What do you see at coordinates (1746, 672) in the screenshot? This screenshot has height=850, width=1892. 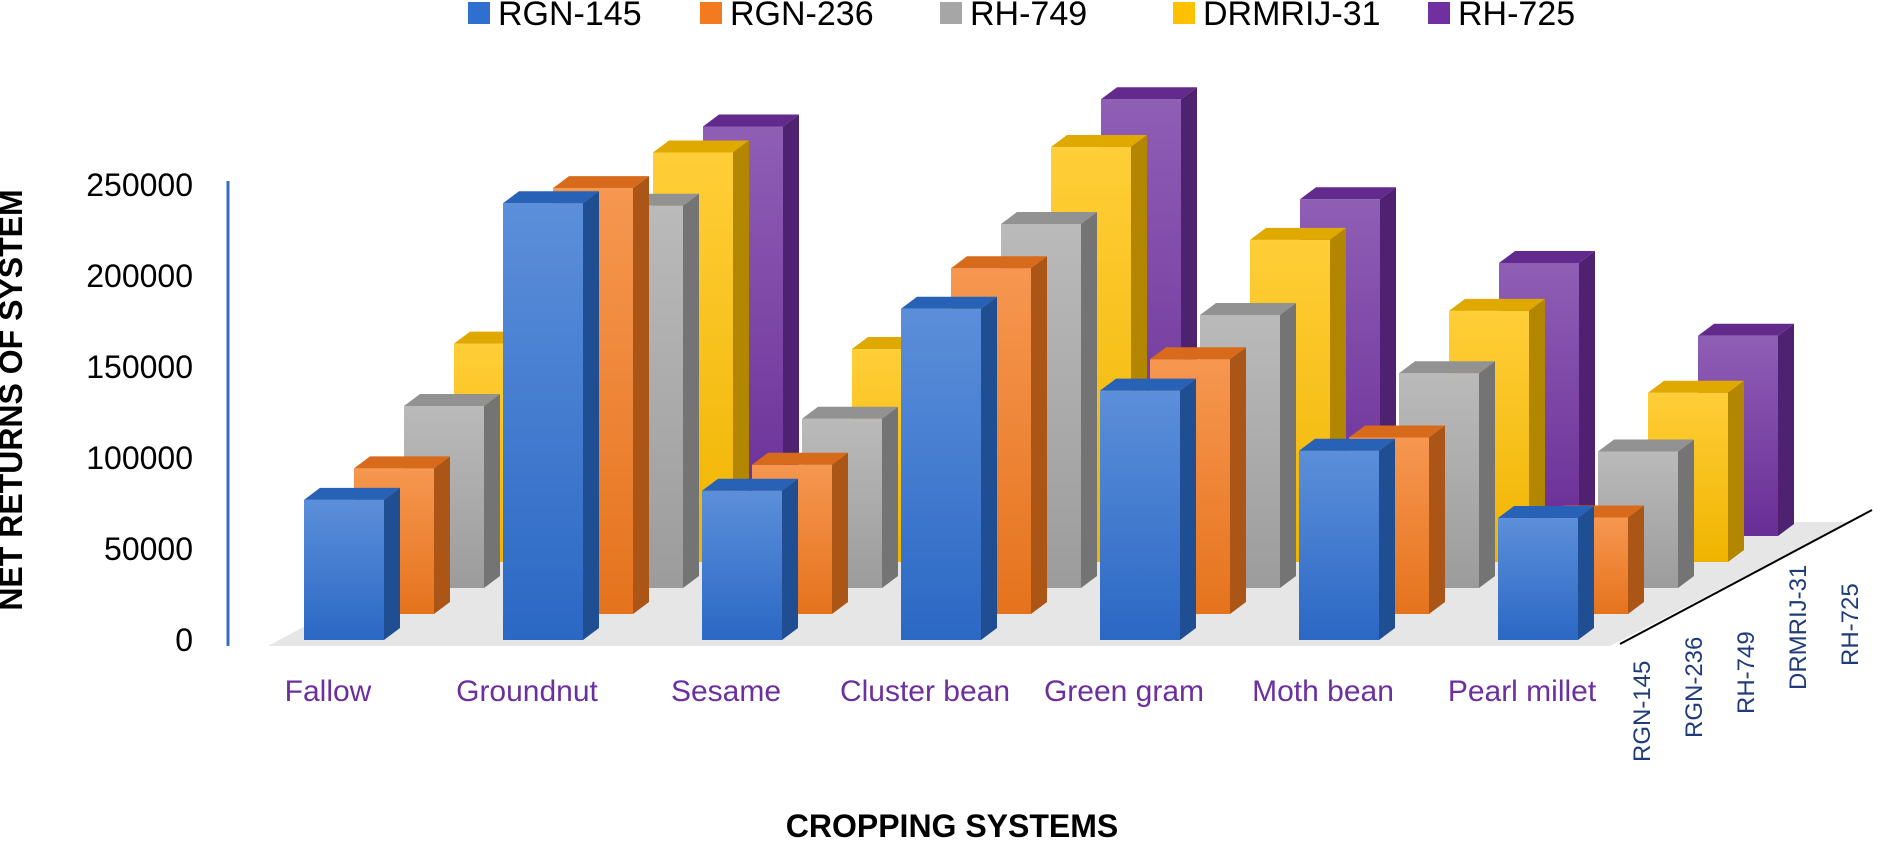 I see `depth-tick-label-rh-749: RH-749` at bounding box center [1746, 672].